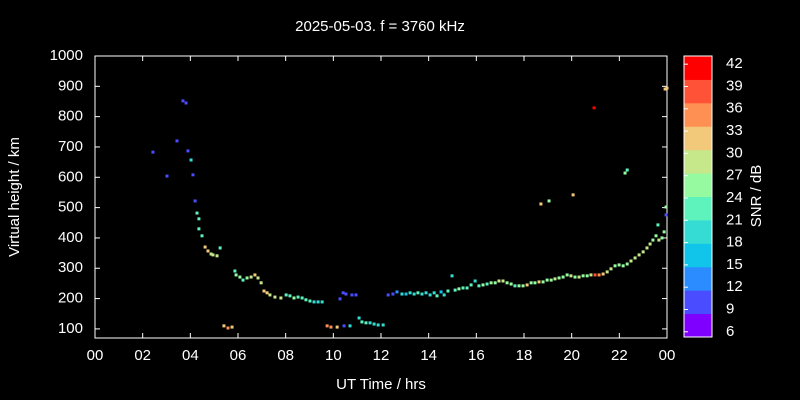 The image size is (800, 400). What do you see at coordinates (14, 197) in the screenshot?
I see `y-axis-label: Virtual height / km` at bounding box center [14, 197].